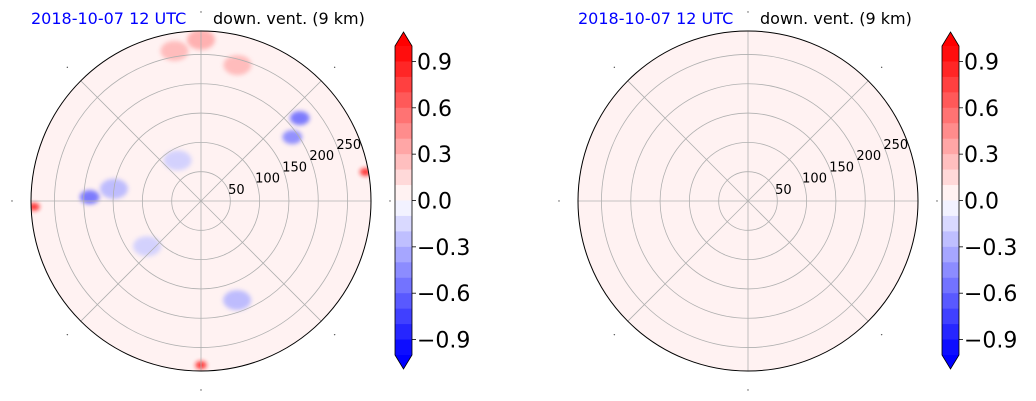 The width and height of the screenshot is (1036, 401). Describe the element at coordinates (990, 294) in the screenshot. I see `colorbar-tick-label: −0.6` at that location.